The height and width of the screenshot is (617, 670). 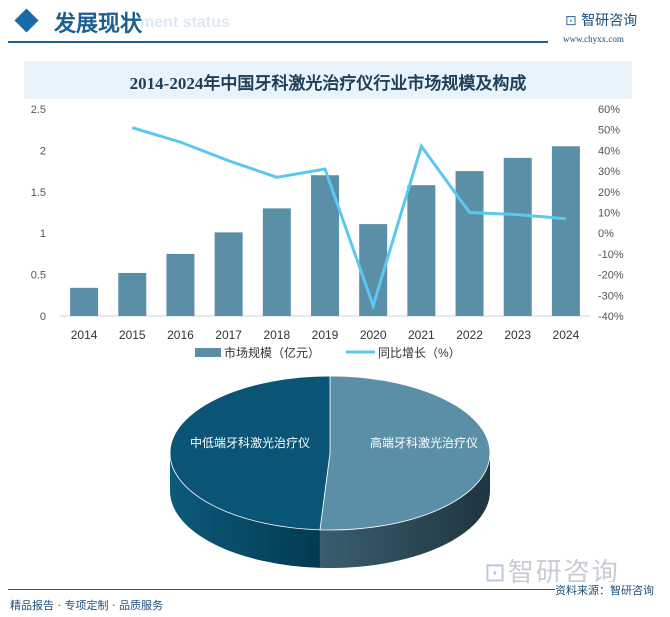 What do you see at coordinates (424, 442) in the screenshot?
I see `pie-label-high: 高端牙科激光治疗仪` at bounding box center [424, 442].